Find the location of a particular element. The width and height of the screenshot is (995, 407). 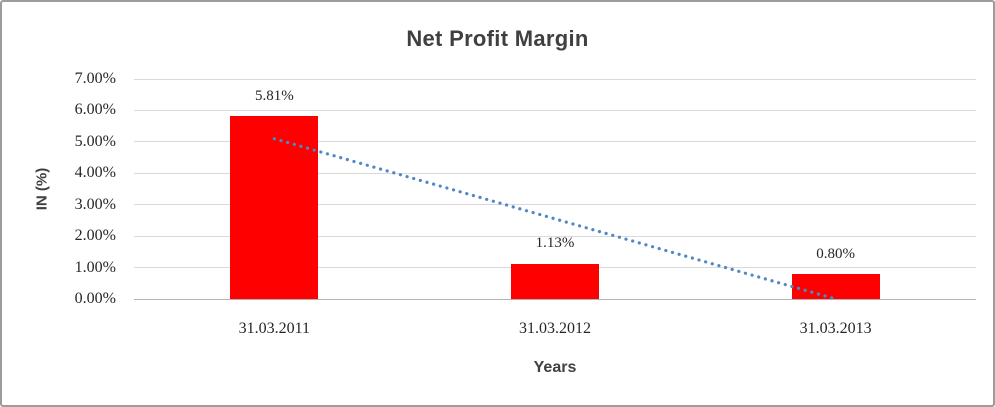

y-tick-label: 1.00% is located at coordinates (95, 267).